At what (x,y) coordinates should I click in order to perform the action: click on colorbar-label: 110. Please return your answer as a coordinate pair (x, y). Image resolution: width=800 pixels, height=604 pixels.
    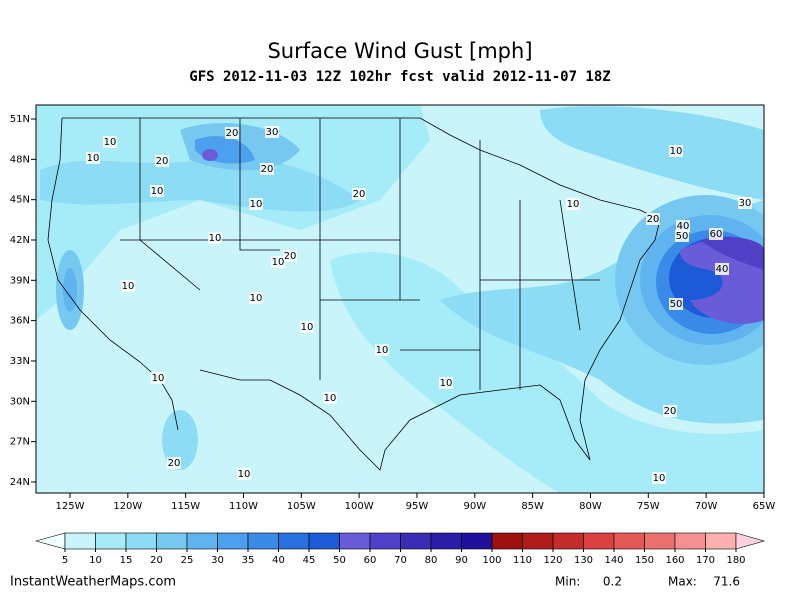
    Looking at the image, I should click on (522, 560).